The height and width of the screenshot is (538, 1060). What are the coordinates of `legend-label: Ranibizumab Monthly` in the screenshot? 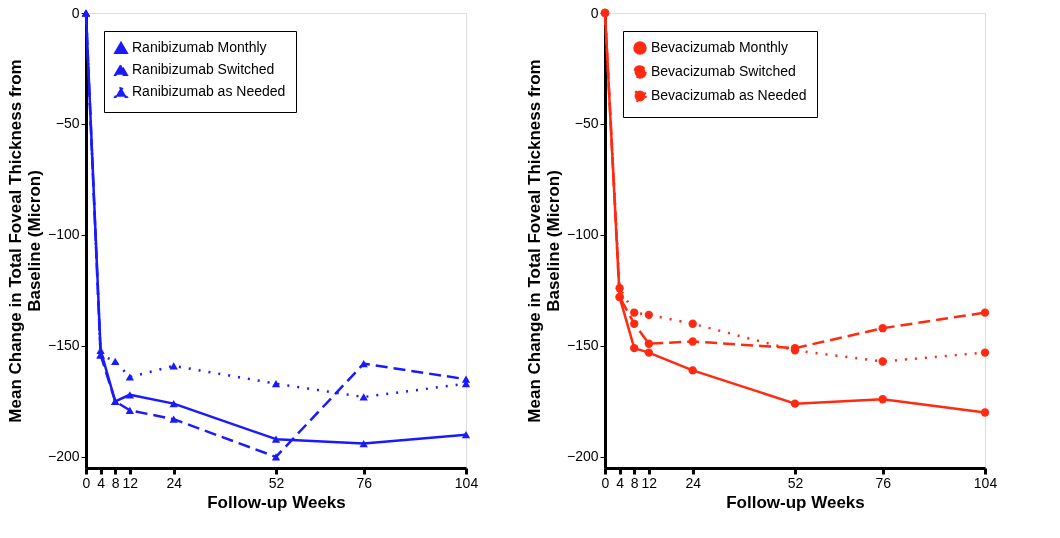 It's located at (199, 47).